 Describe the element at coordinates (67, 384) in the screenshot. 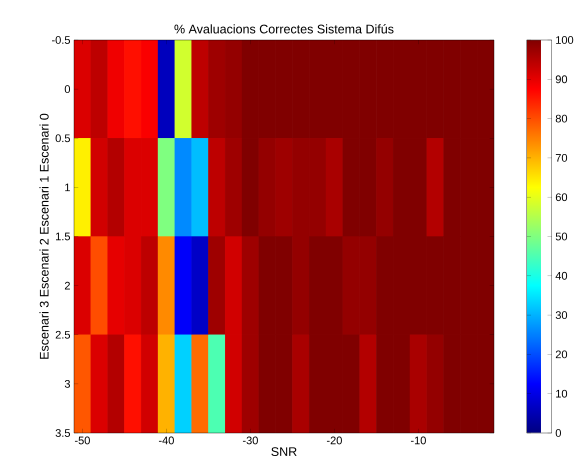

I see `y-tick-label: 3` at that location.